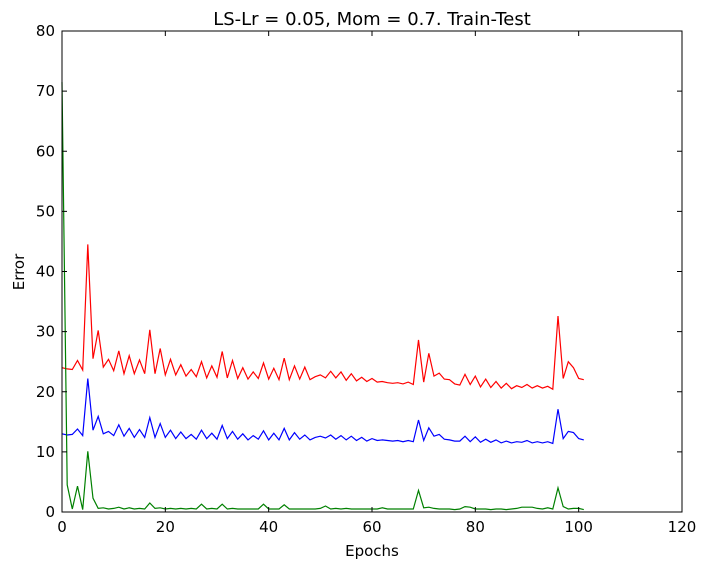 Image resolution: width=707 pixels, height=570 pixels. I want to click on x-tick-label: 20, so click(165, 527).